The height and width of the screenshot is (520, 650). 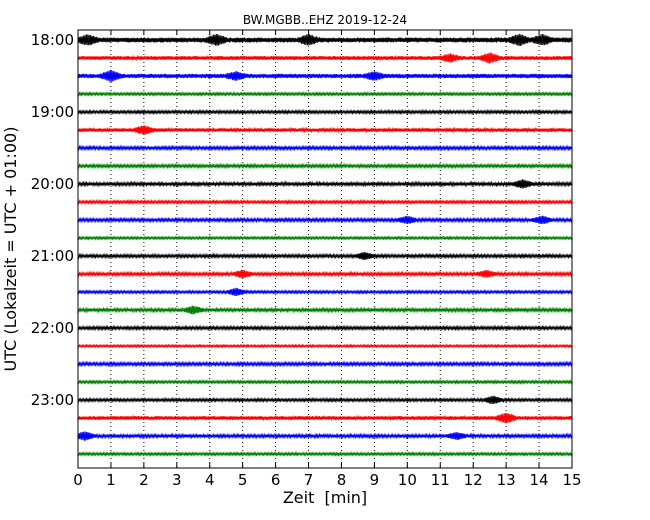 I want to click on x-tick-label: 8, so click(x=342, y=480).